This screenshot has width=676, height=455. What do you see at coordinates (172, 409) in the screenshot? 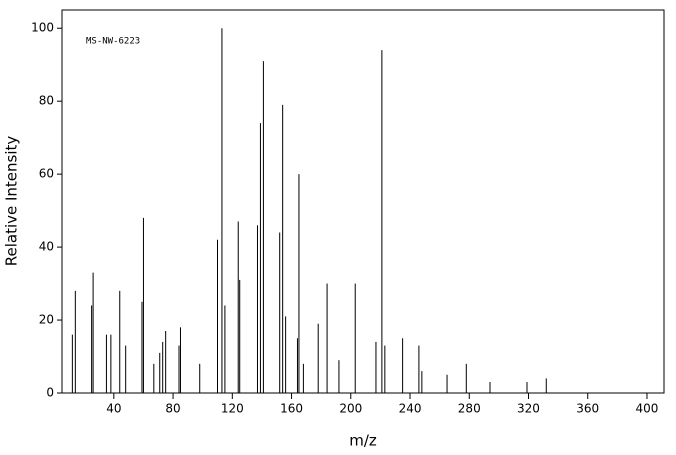
I see `x-tick-label: 80` at bounding box center [172, 409].